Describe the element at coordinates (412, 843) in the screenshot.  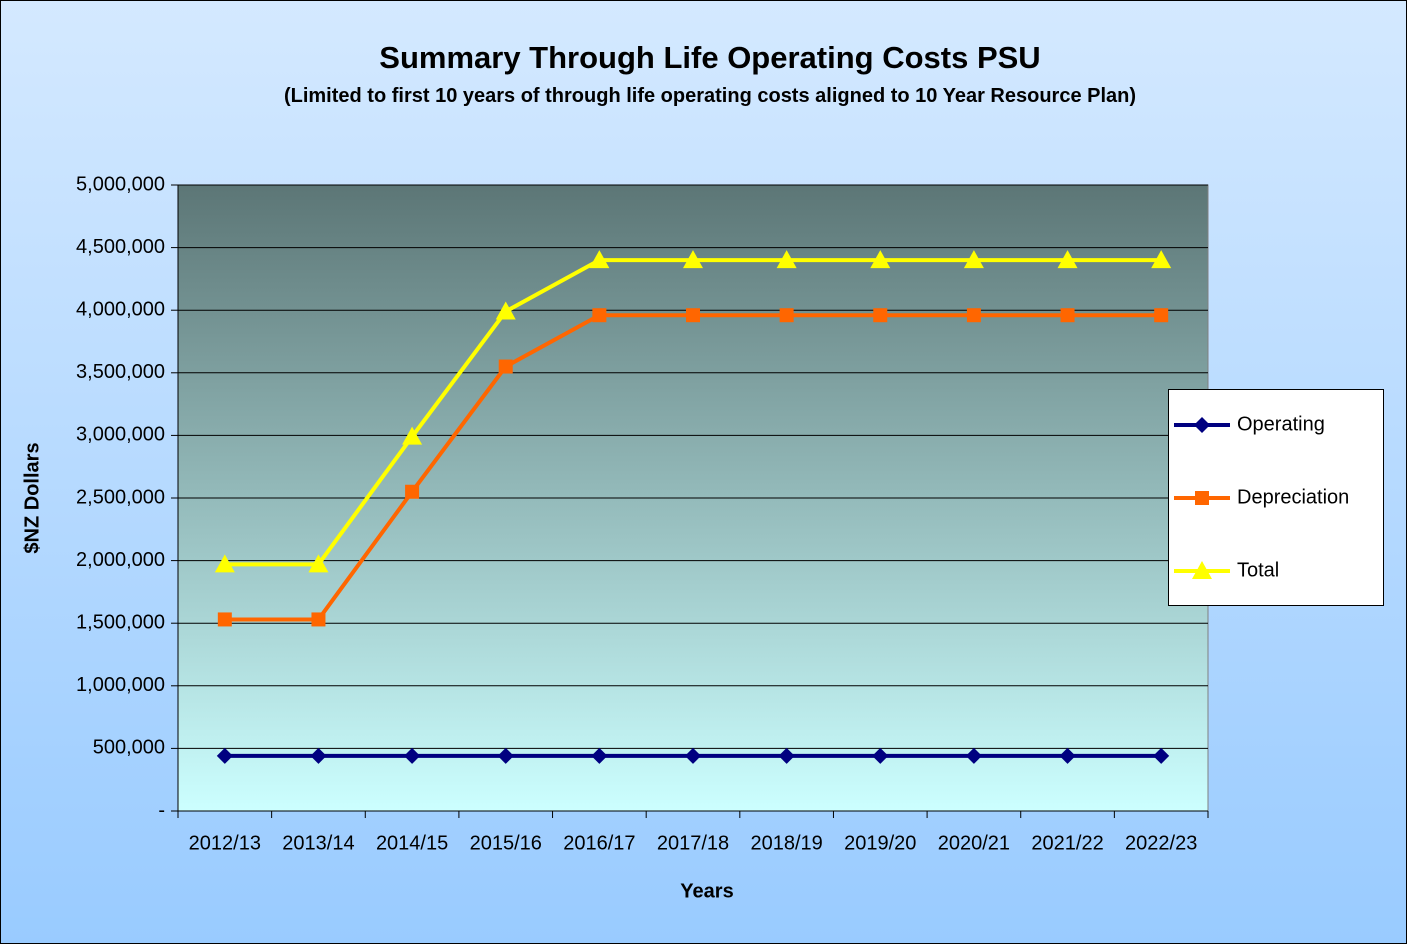
I see `x-tick-label: 2014/15` at that location.